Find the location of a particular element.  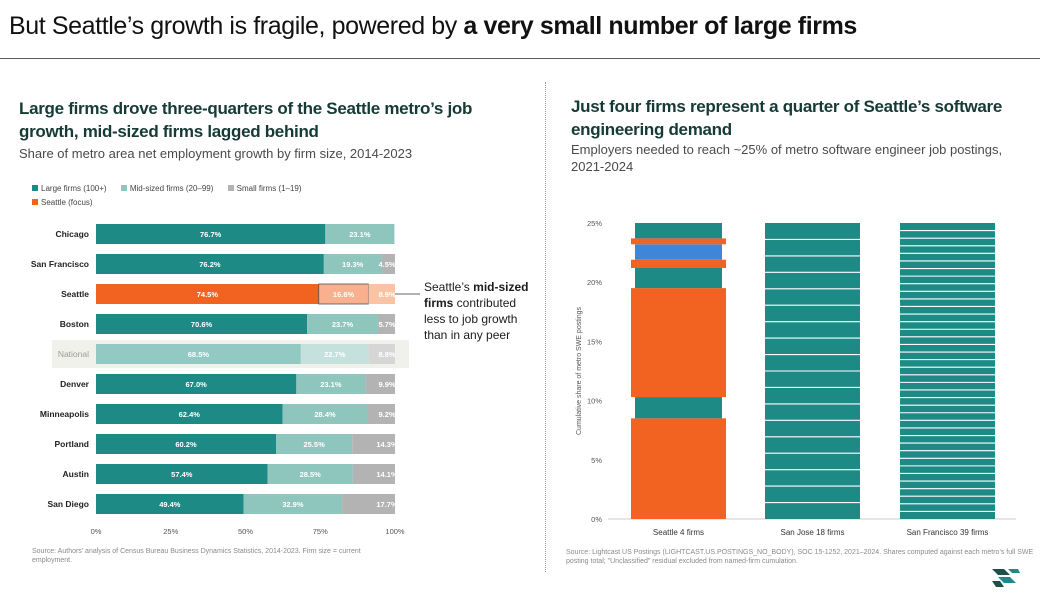

bar-large-denver is located at coordinates (196, 384).